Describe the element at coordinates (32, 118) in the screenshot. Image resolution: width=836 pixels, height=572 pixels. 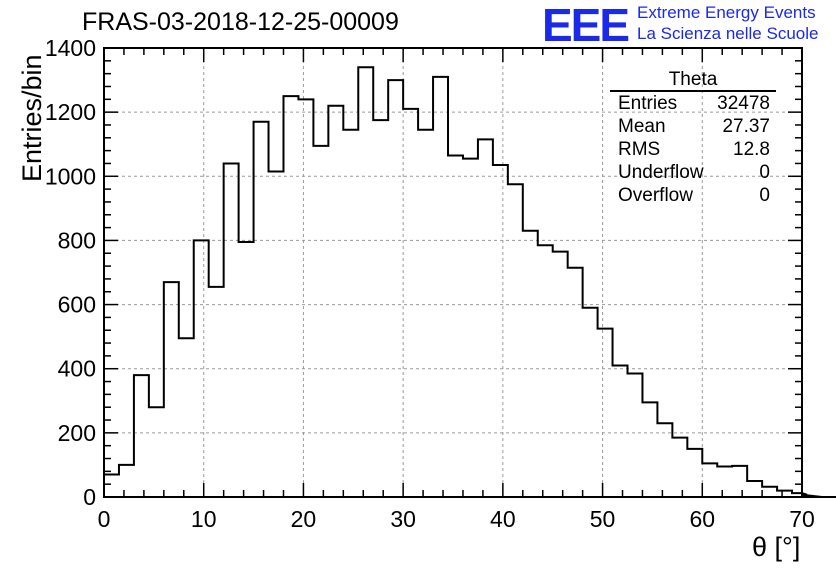
I see `y-axis-label: Entries/bin` at that location.